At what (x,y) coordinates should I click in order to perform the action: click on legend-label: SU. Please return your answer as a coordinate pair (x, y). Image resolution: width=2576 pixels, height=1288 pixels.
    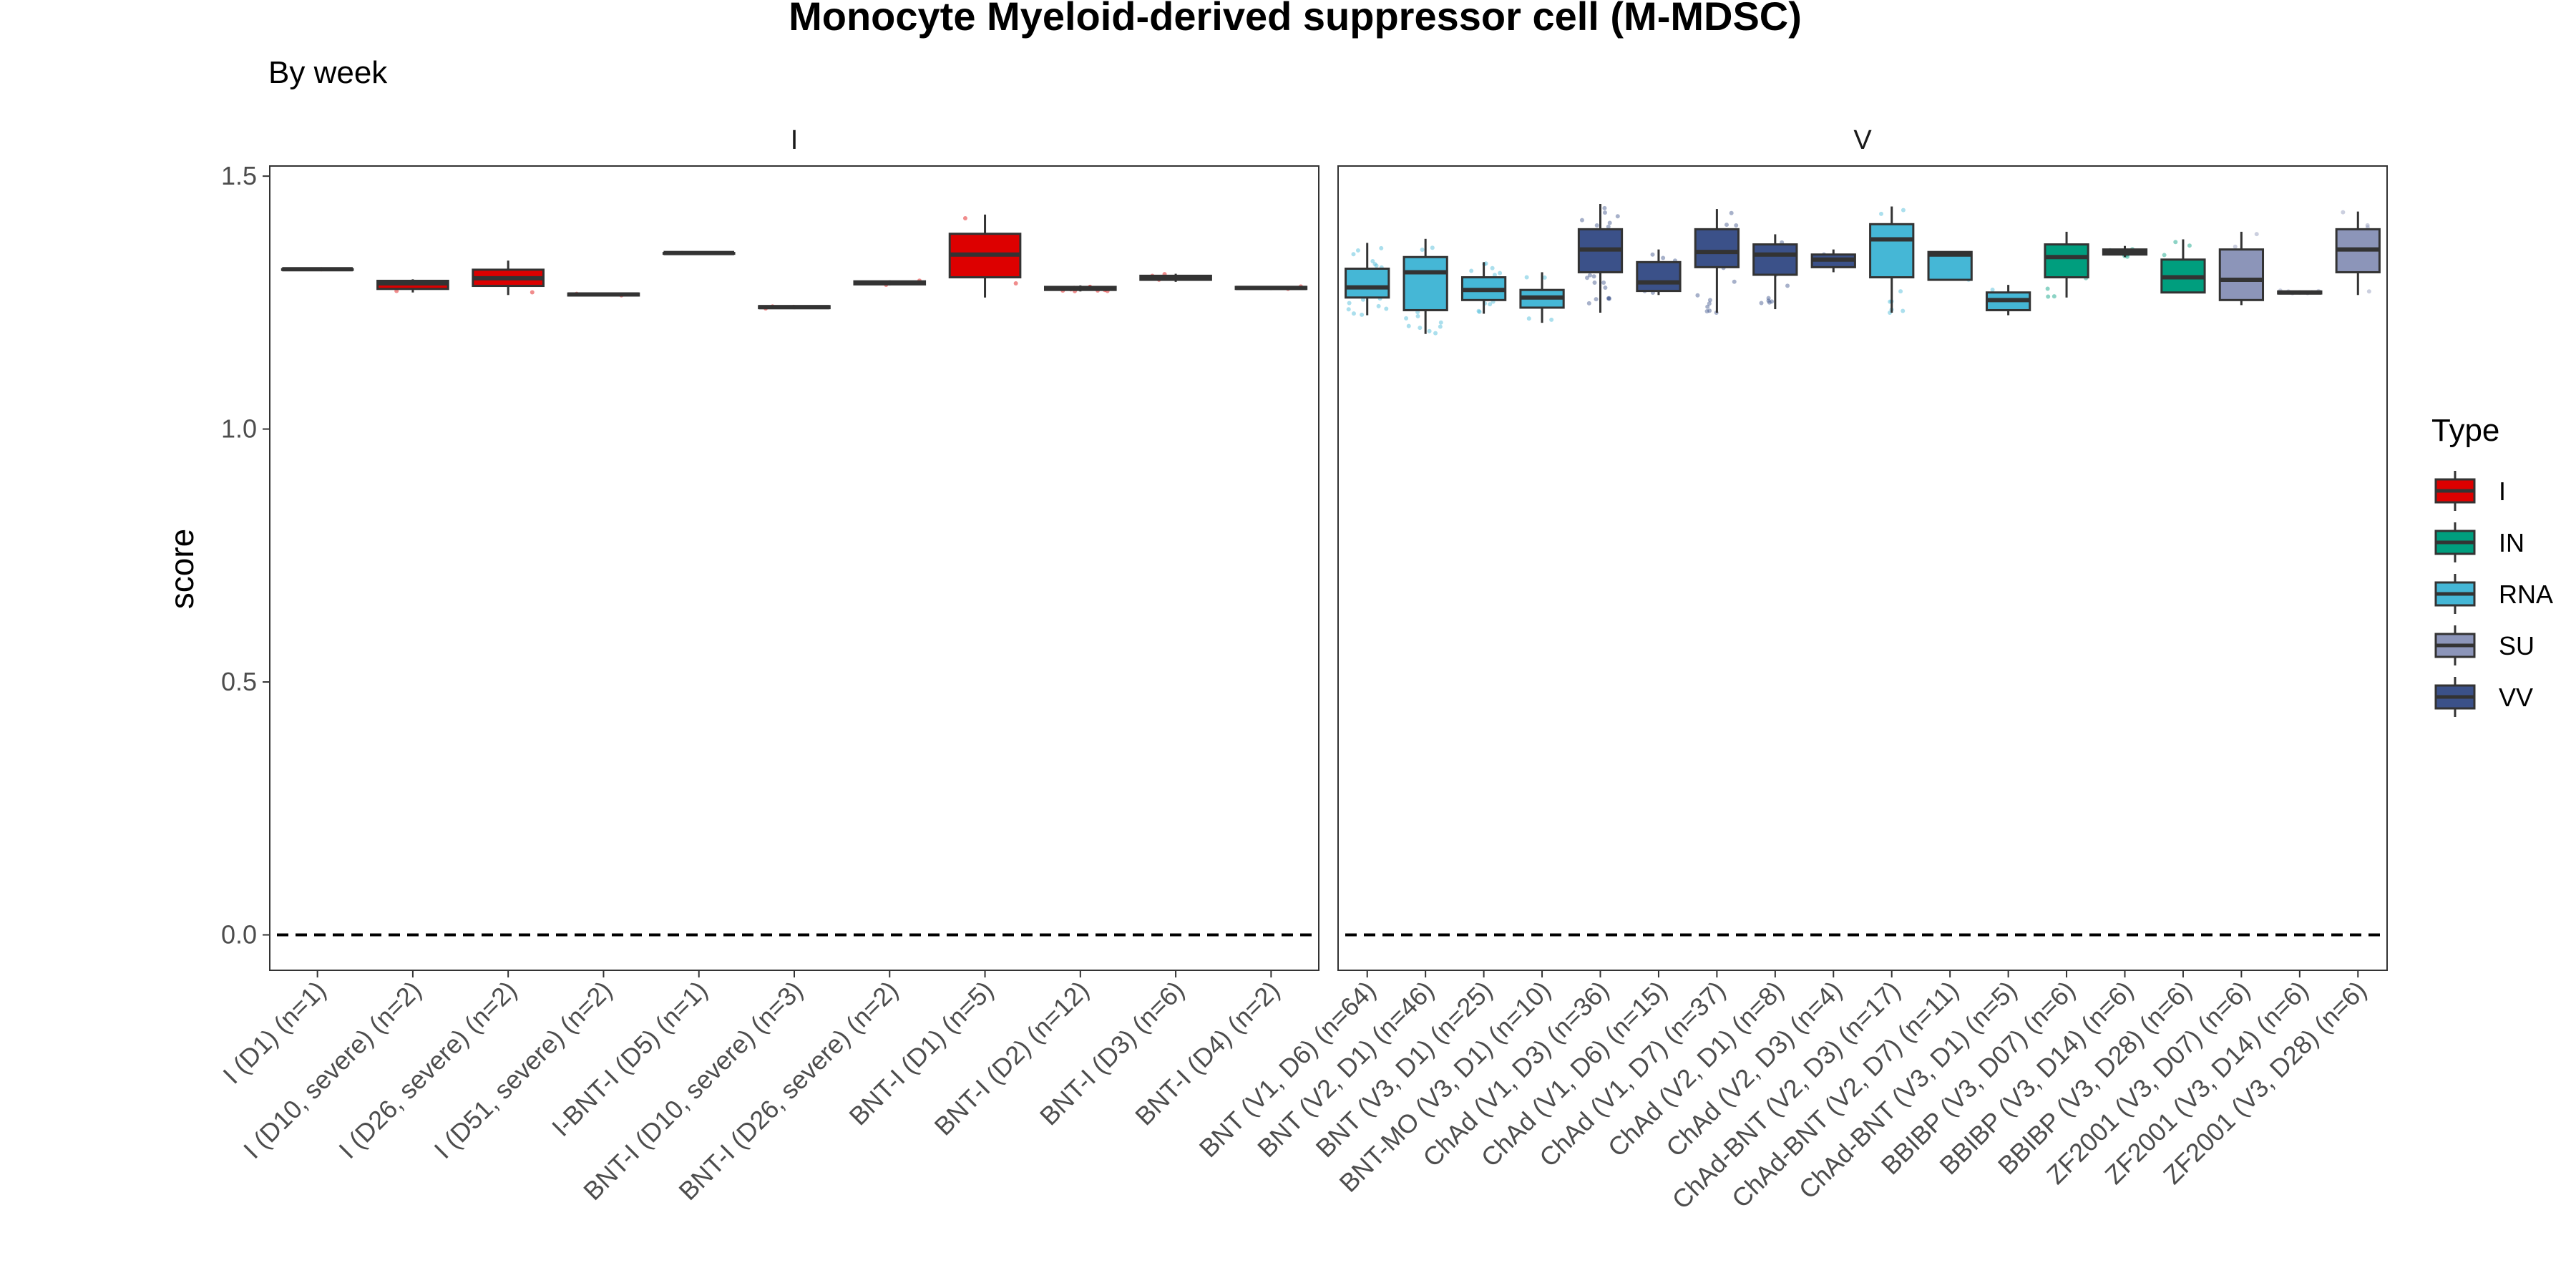
    Looking at the image, I should click on (2516, 645).